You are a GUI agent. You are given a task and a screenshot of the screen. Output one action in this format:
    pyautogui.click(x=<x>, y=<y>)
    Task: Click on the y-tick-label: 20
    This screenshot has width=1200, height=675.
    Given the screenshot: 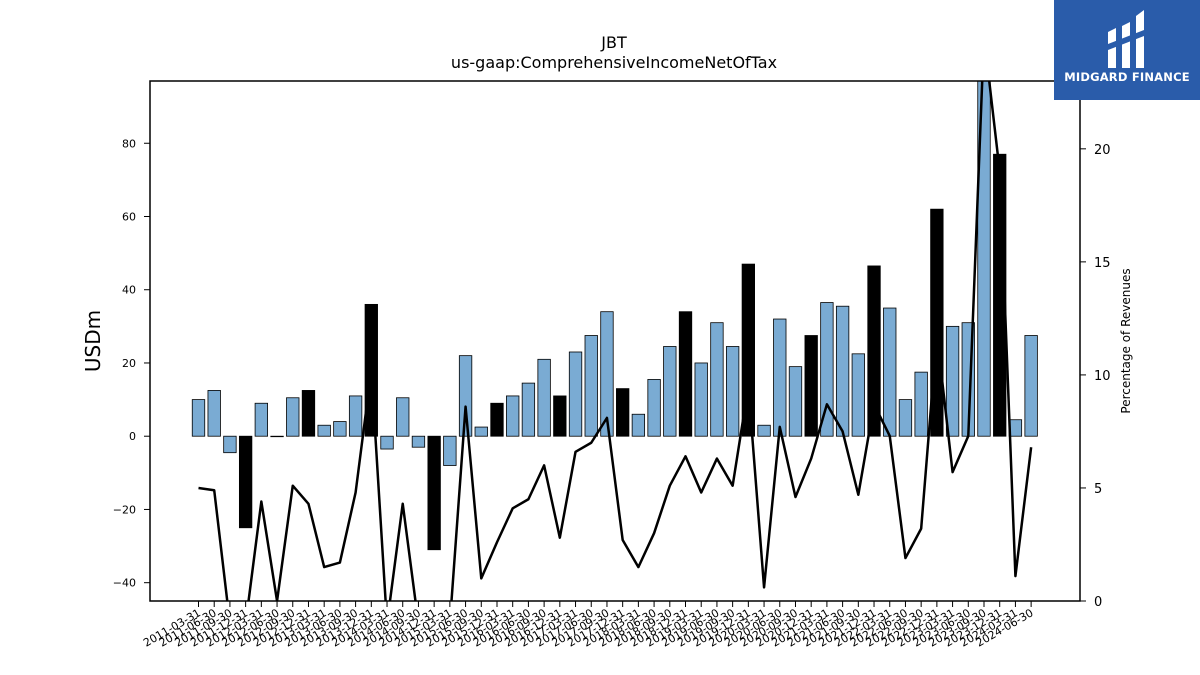 What is the action you would take?
    pyautogui.click(x=129, y=363)
    